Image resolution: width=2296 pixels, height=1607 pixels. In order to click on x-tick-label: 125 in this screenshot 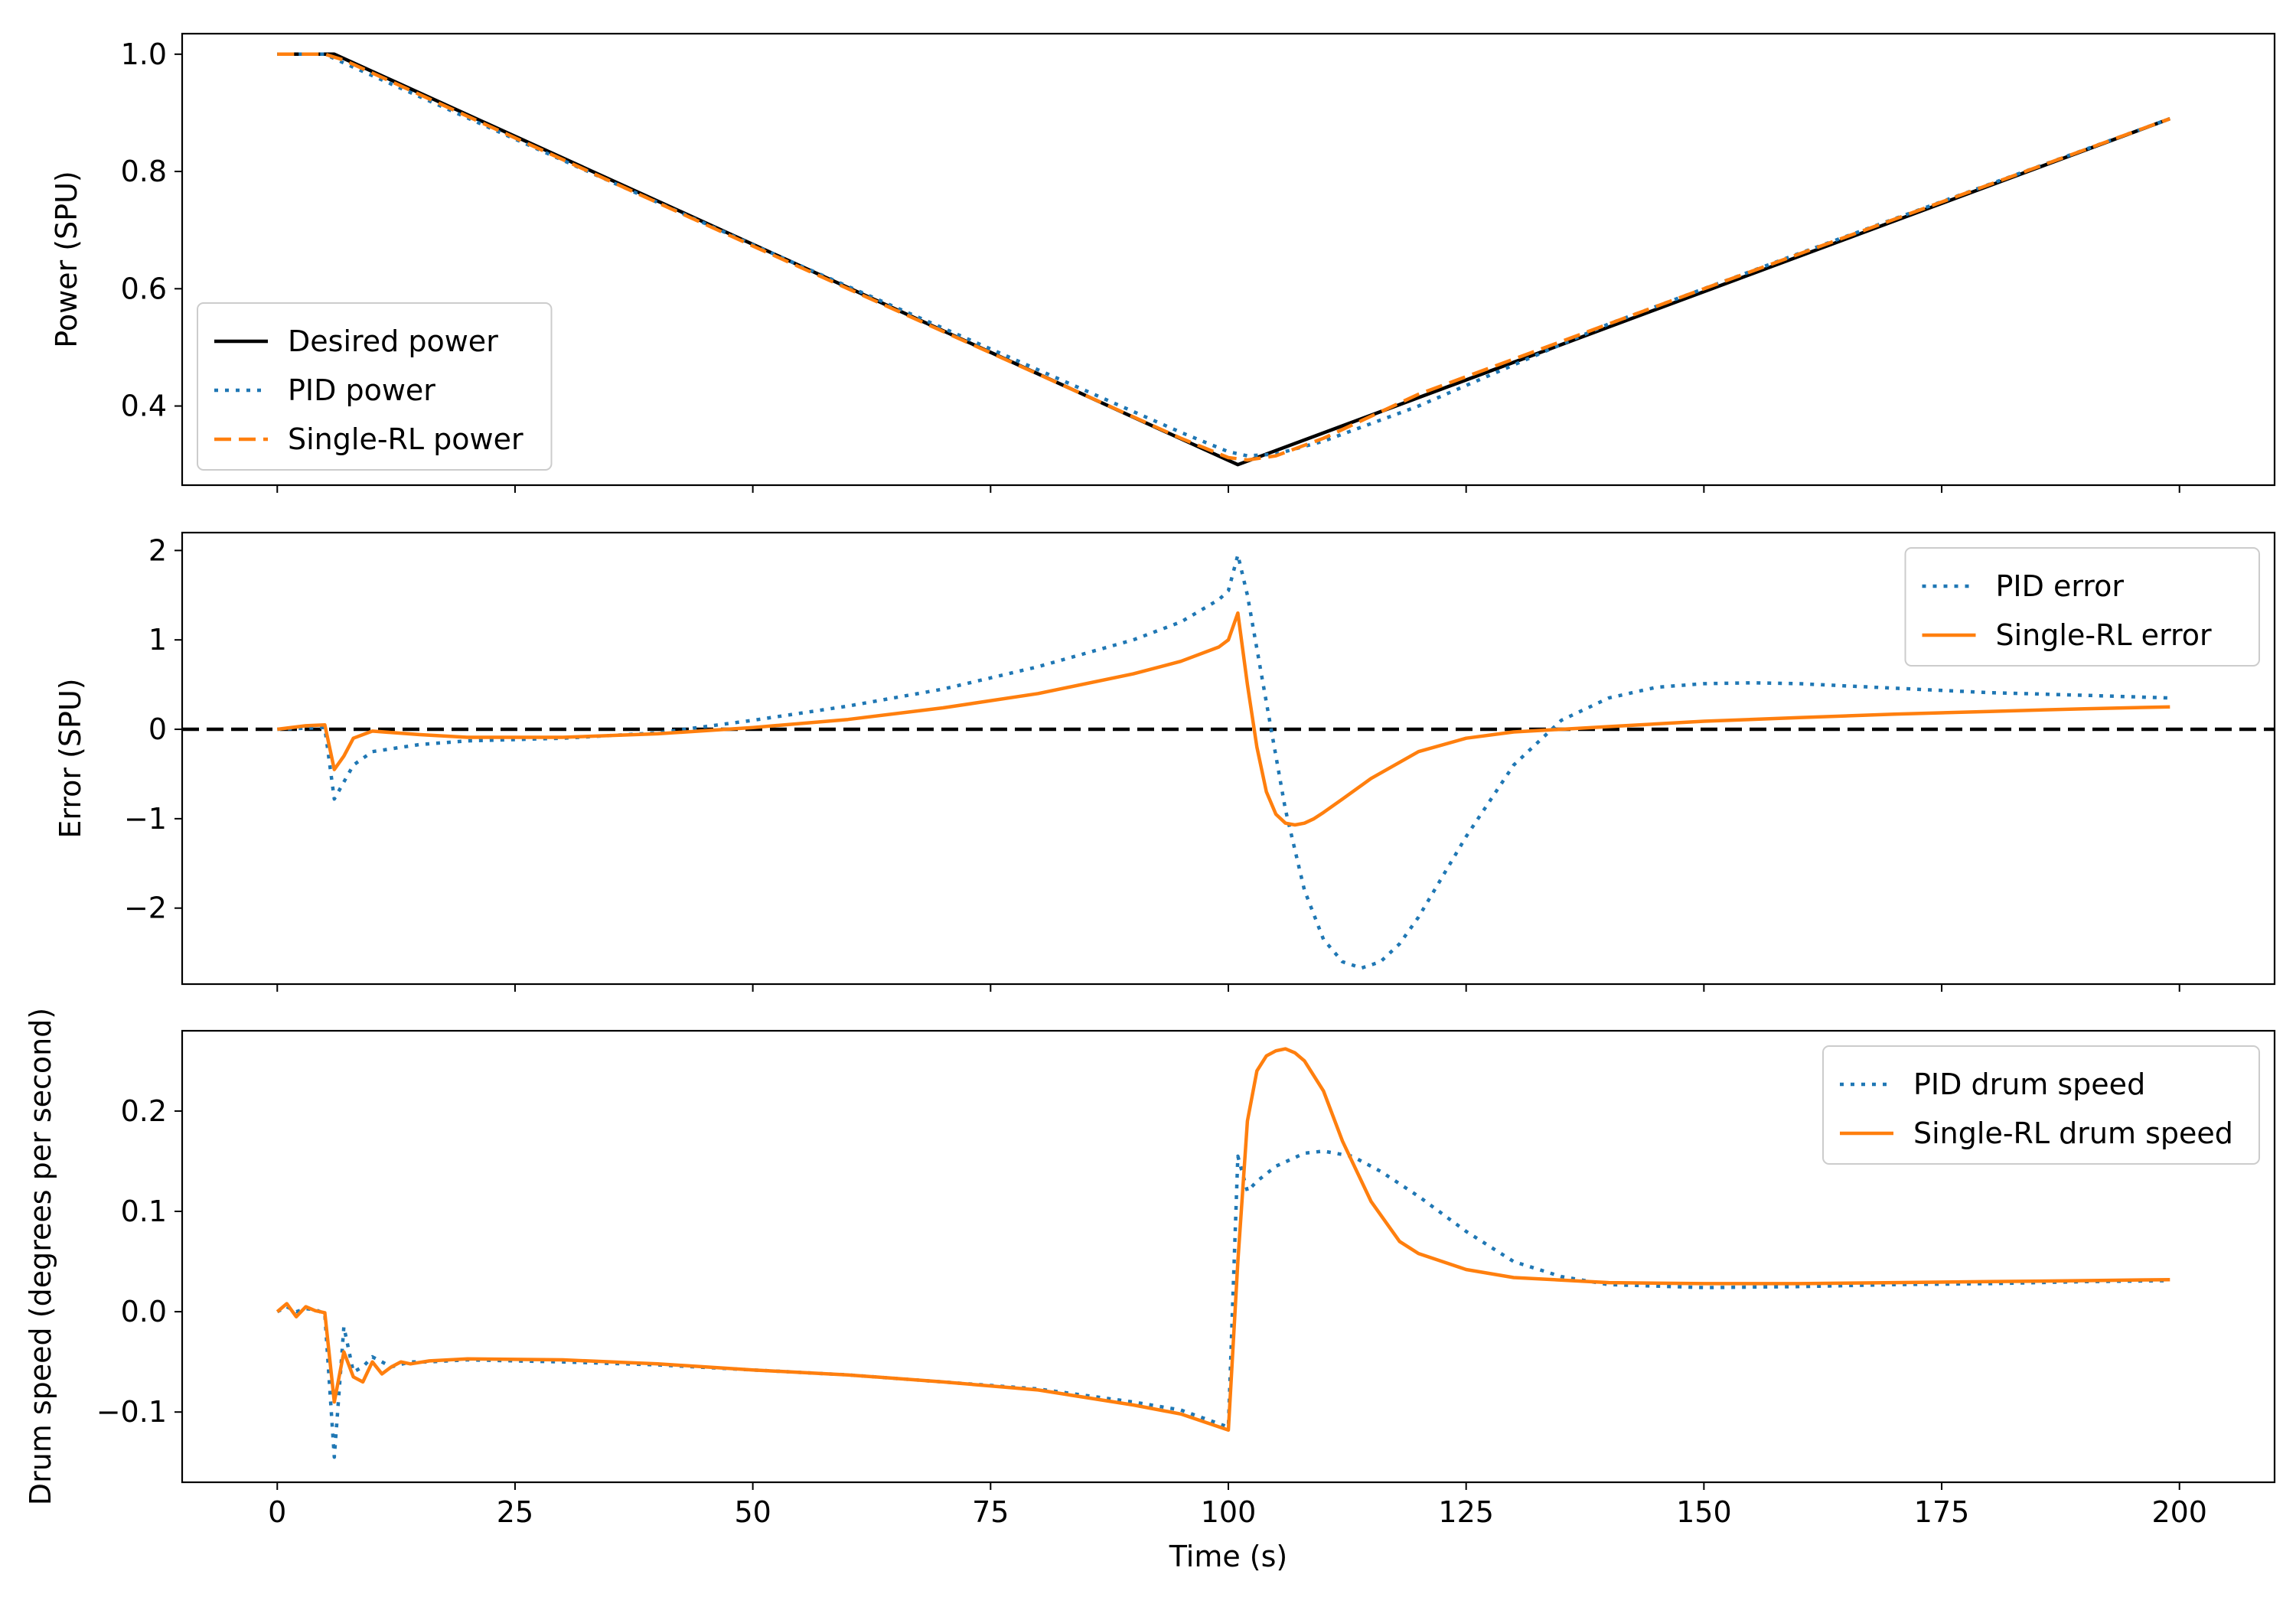, I will do `click(1466, 1512)`.